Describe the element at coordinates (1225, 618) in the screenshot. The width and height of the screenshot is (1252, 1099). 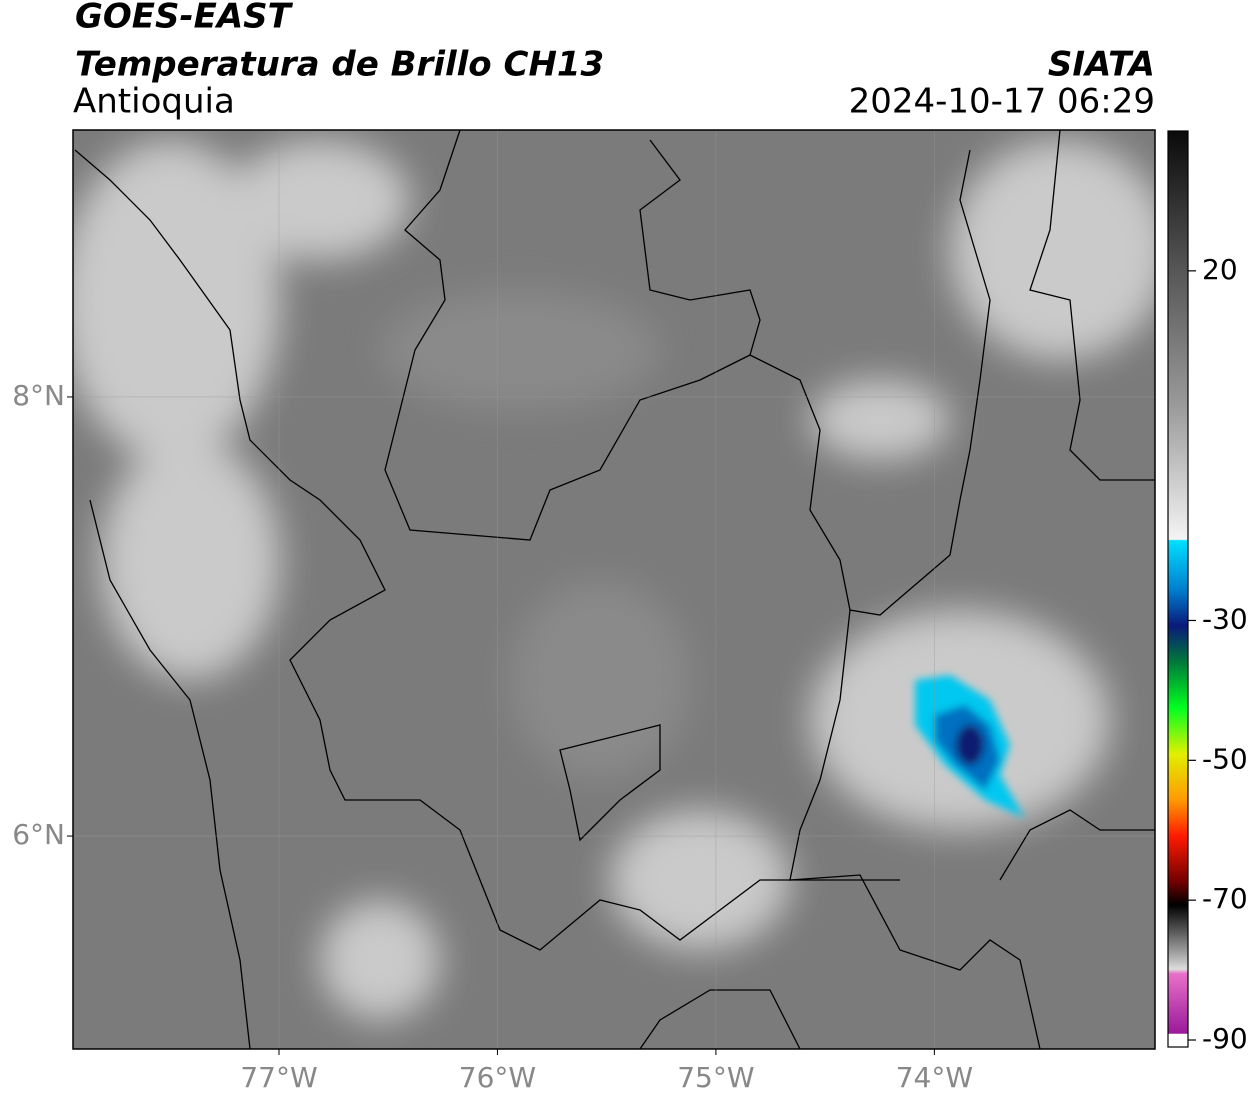
I see `colorbar-tick-label: -30` at that location.